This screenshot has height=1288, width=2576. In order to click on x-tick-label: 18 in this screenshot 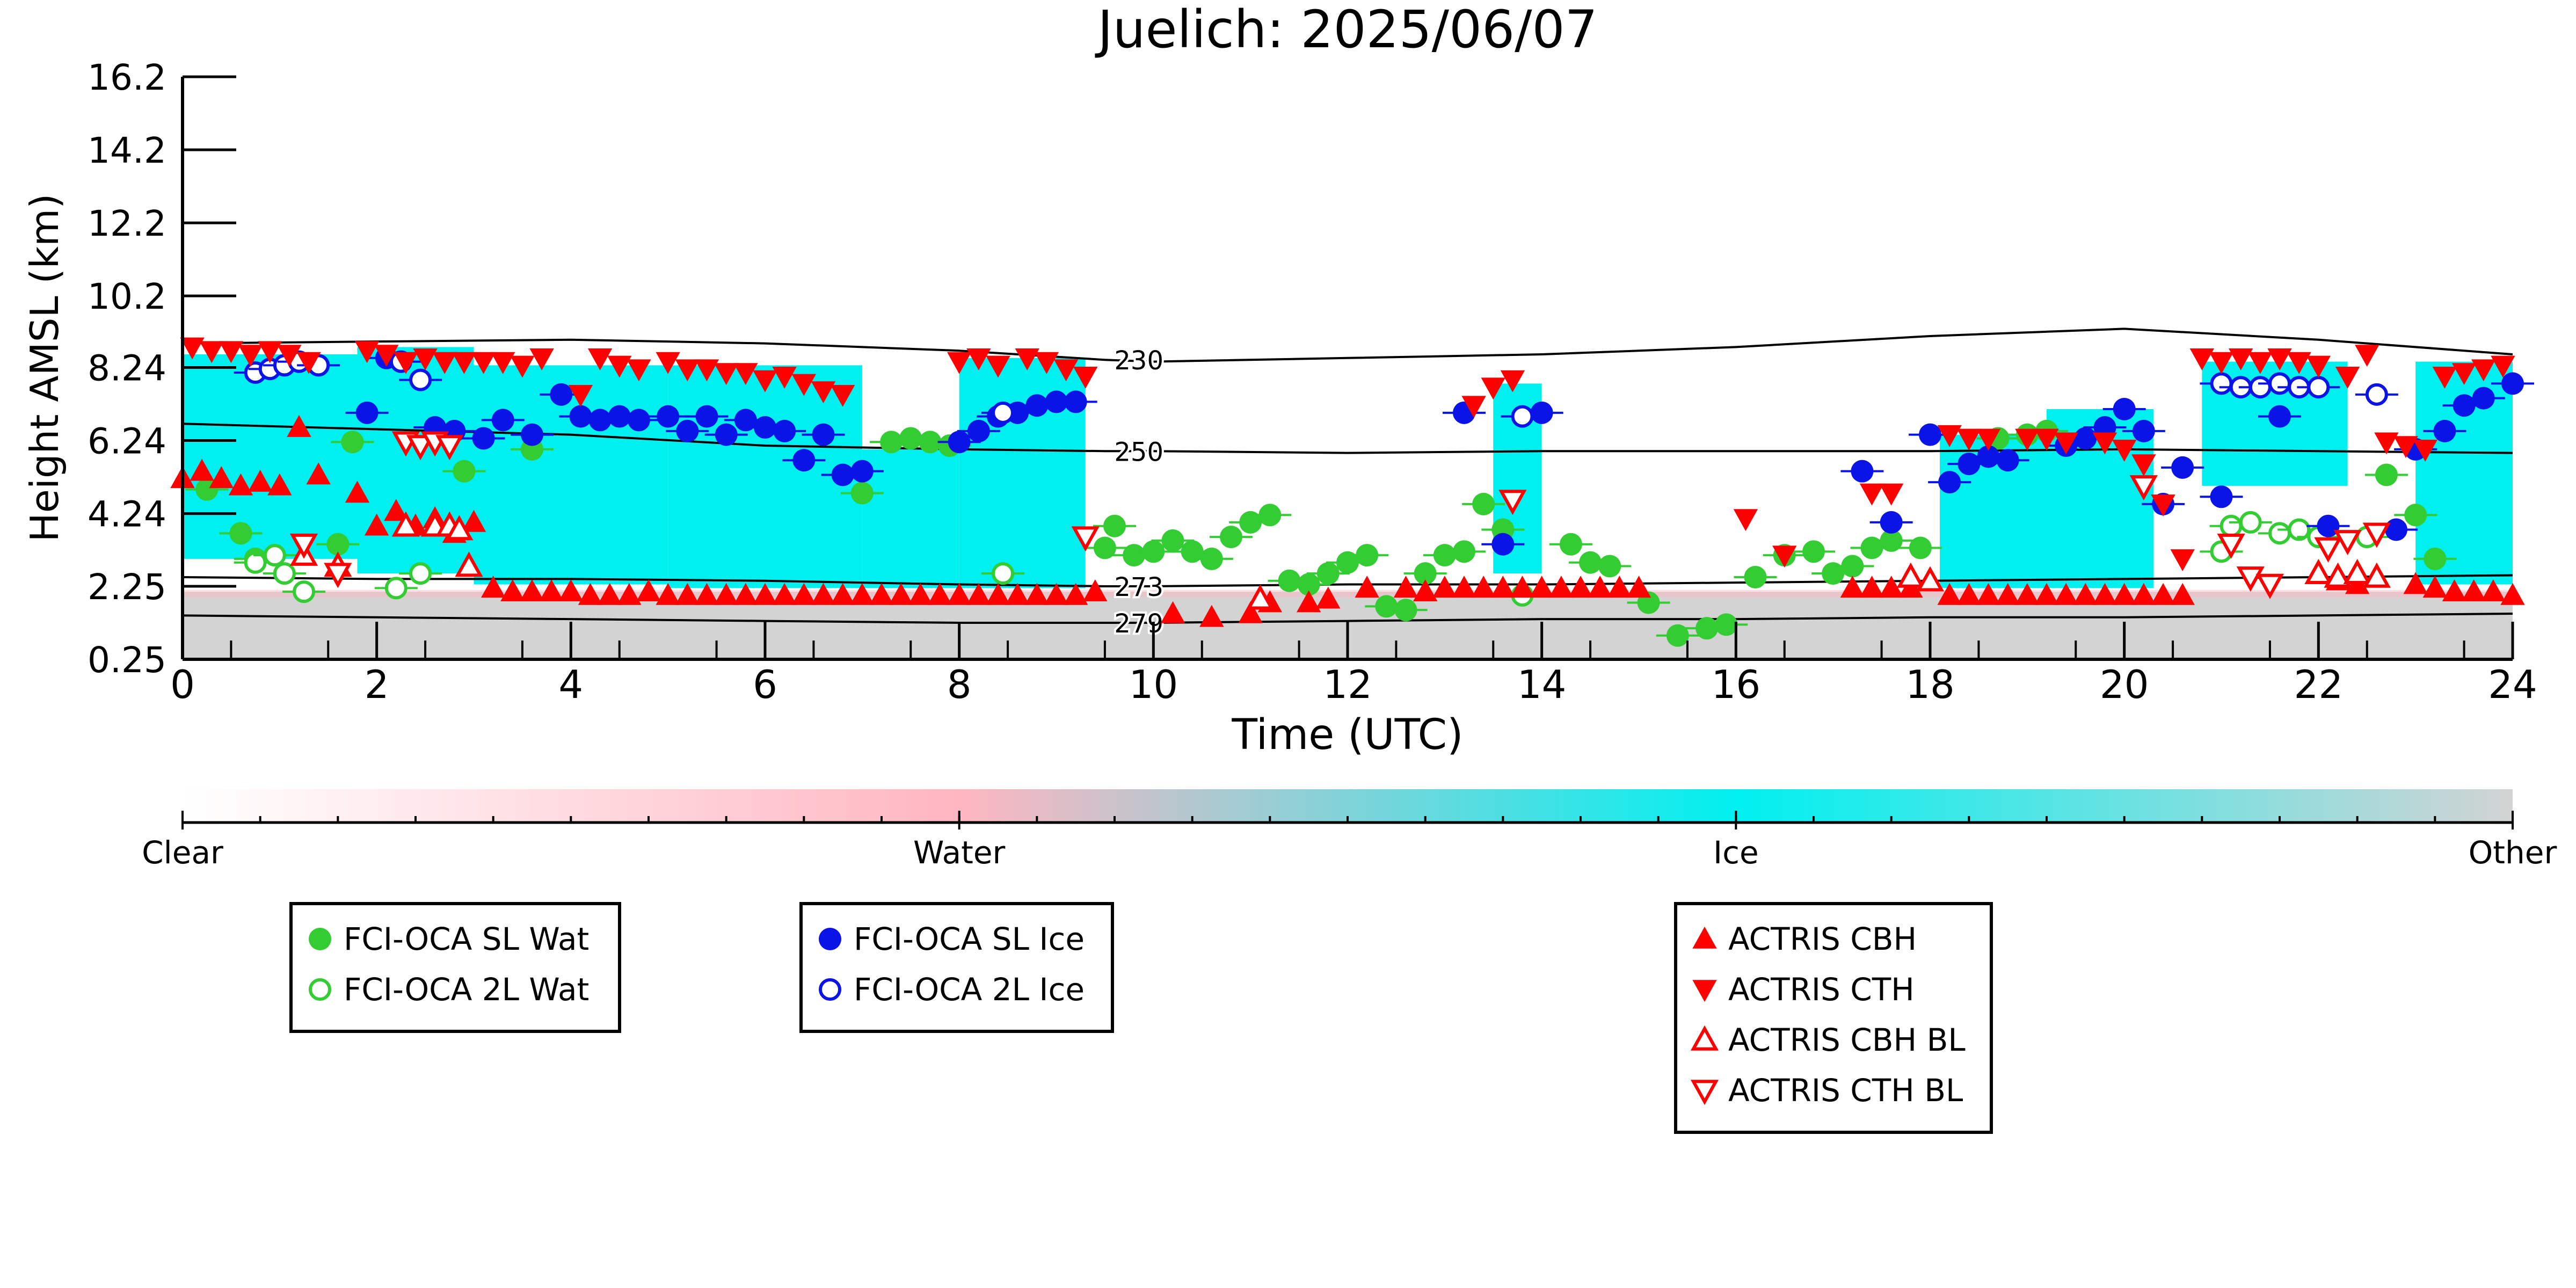, I will do `click(1930, 684)`.